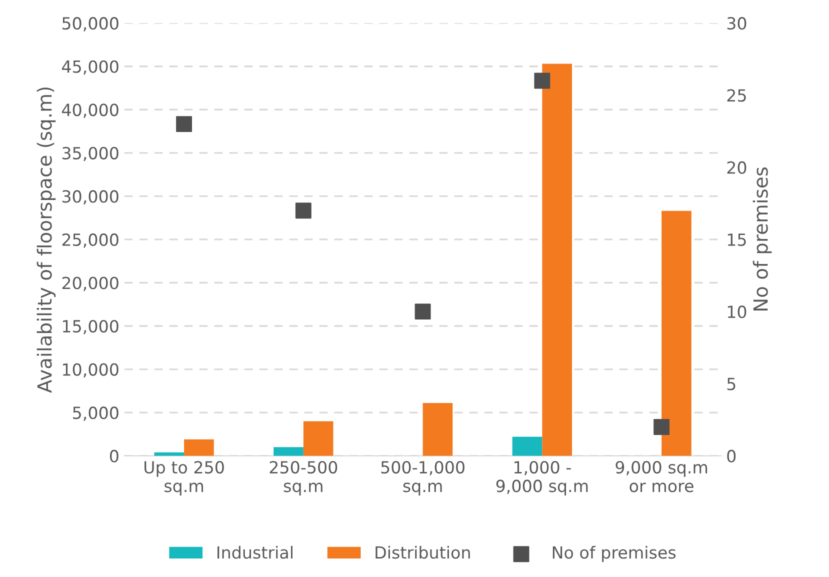 The image size is (829, 577). Describe the element at coordinates (95, 413) in the screenshot. I see `y-tick-label: 5,000` at that location.